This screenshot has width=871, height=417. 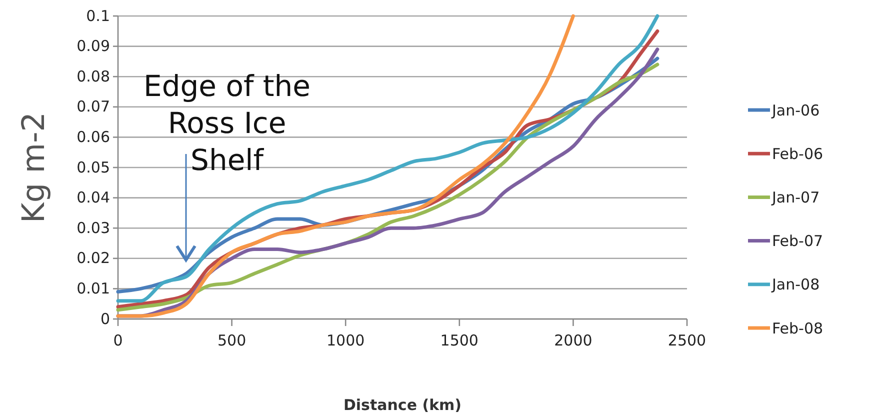 What do you see at coordinates (93, 46) in the screenshot?
I see `y-tick-label: 0.09` at bounding box center [93, 46].